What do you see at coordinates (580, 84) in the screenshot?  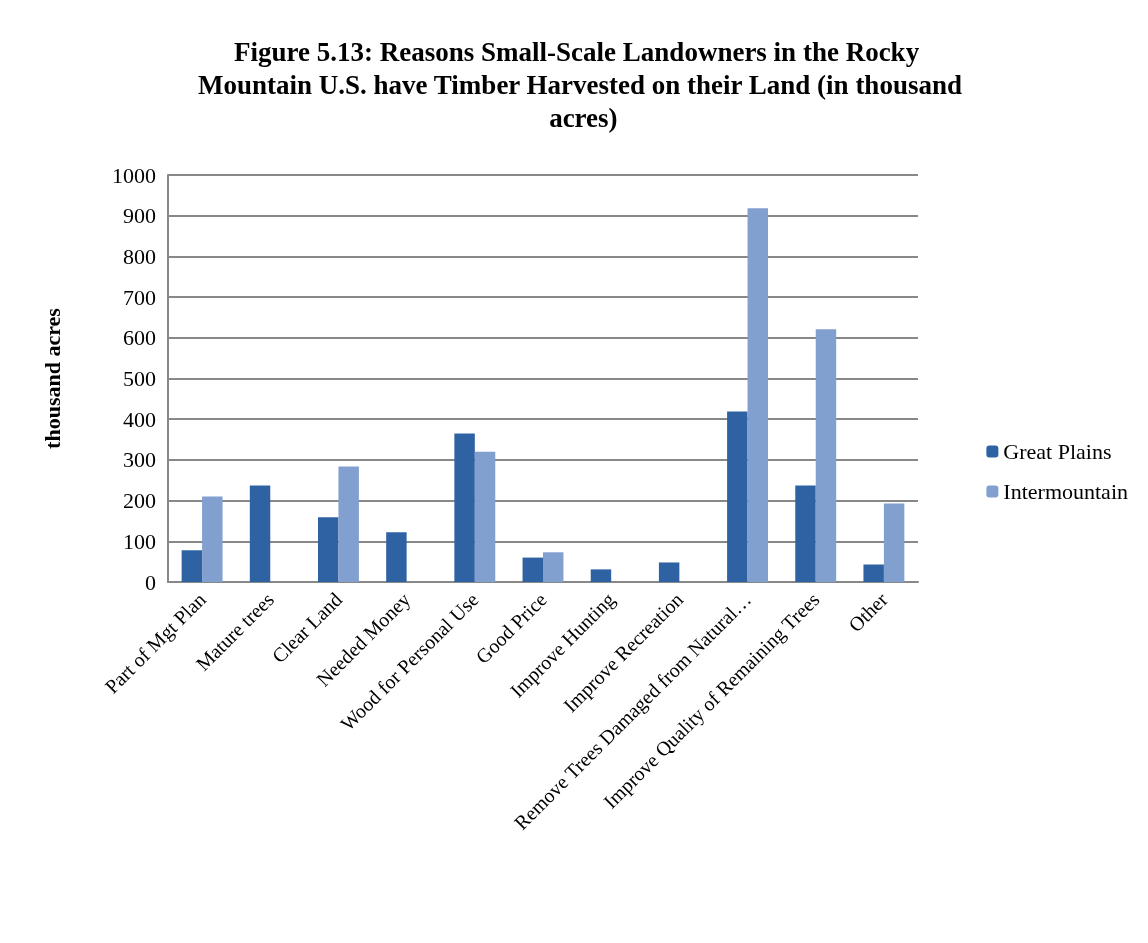 I see `chart-title: Figure 5.13: Reasons Small-Scale Landowners in the Rocky Mountain U.S. have Timber Harvested on their Land (in thousand acres)` at bounding box center [580, 84].